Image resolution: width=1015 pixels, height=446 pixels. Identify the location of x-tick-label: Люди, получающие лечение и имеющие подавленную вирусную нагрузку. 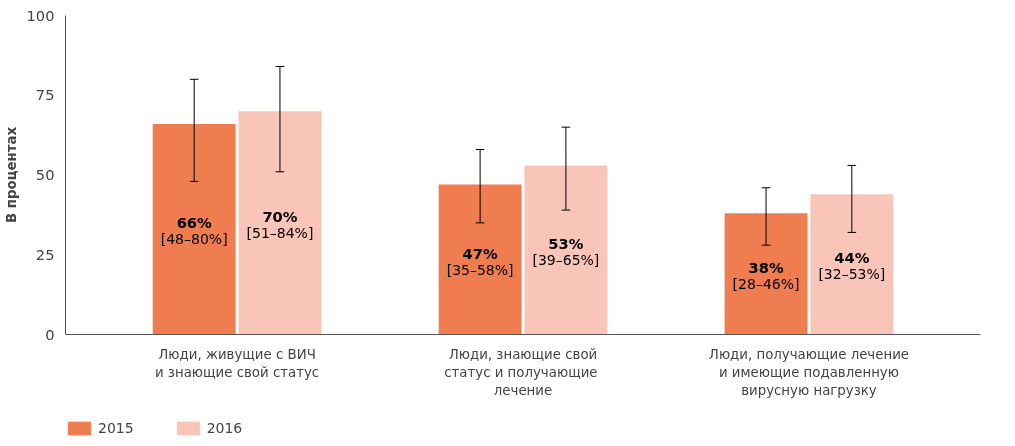
(809, 372).